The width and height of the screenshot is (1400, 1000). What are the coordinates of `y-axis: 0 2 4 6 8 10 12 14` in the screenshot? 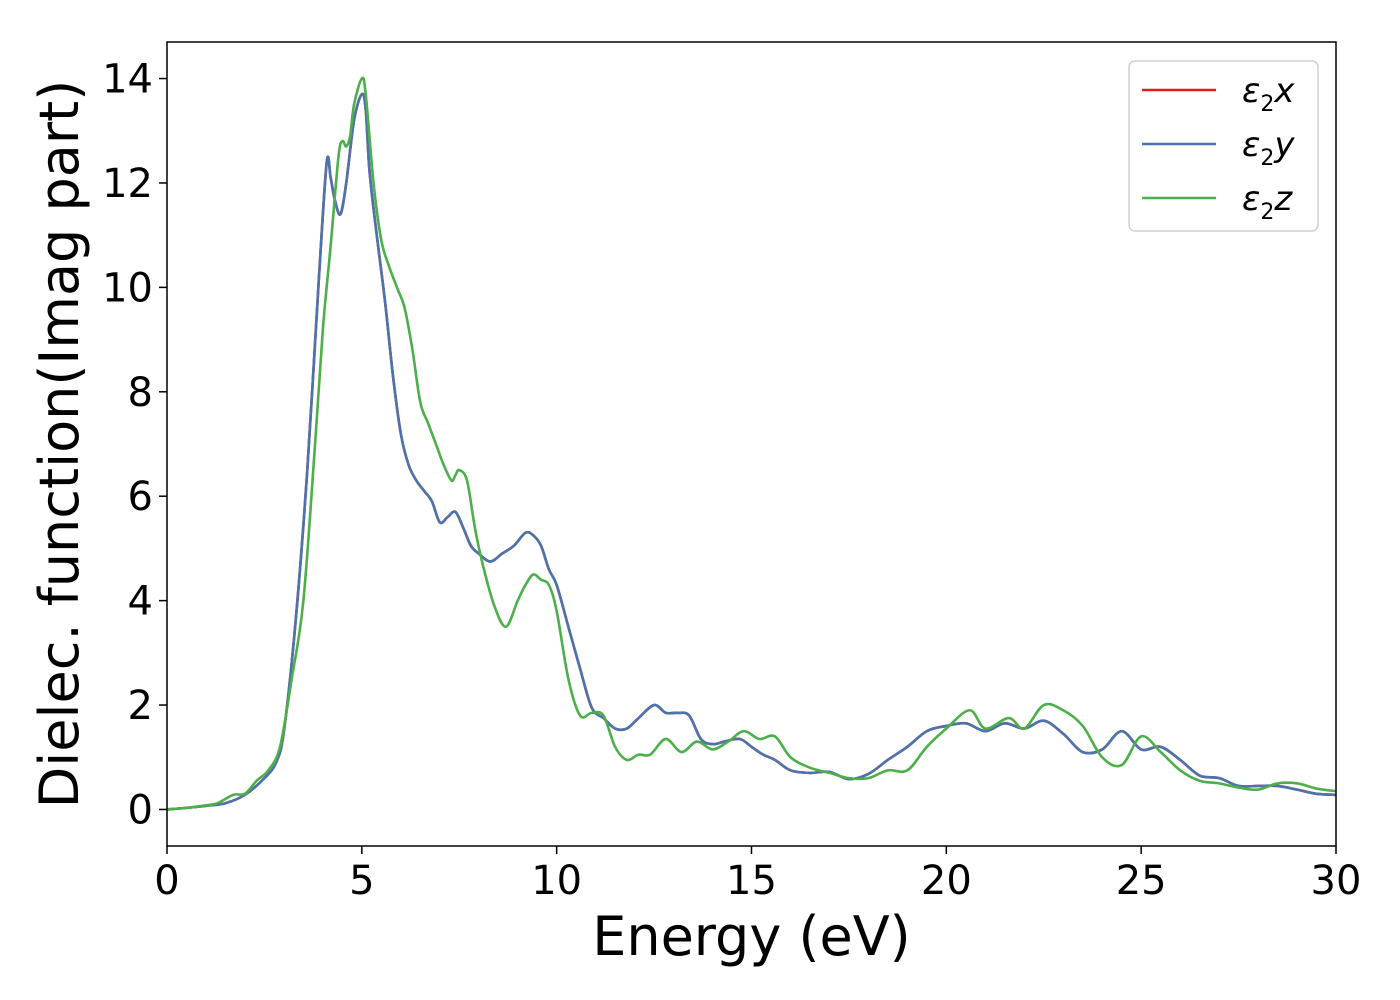 It's located at (134, 445).